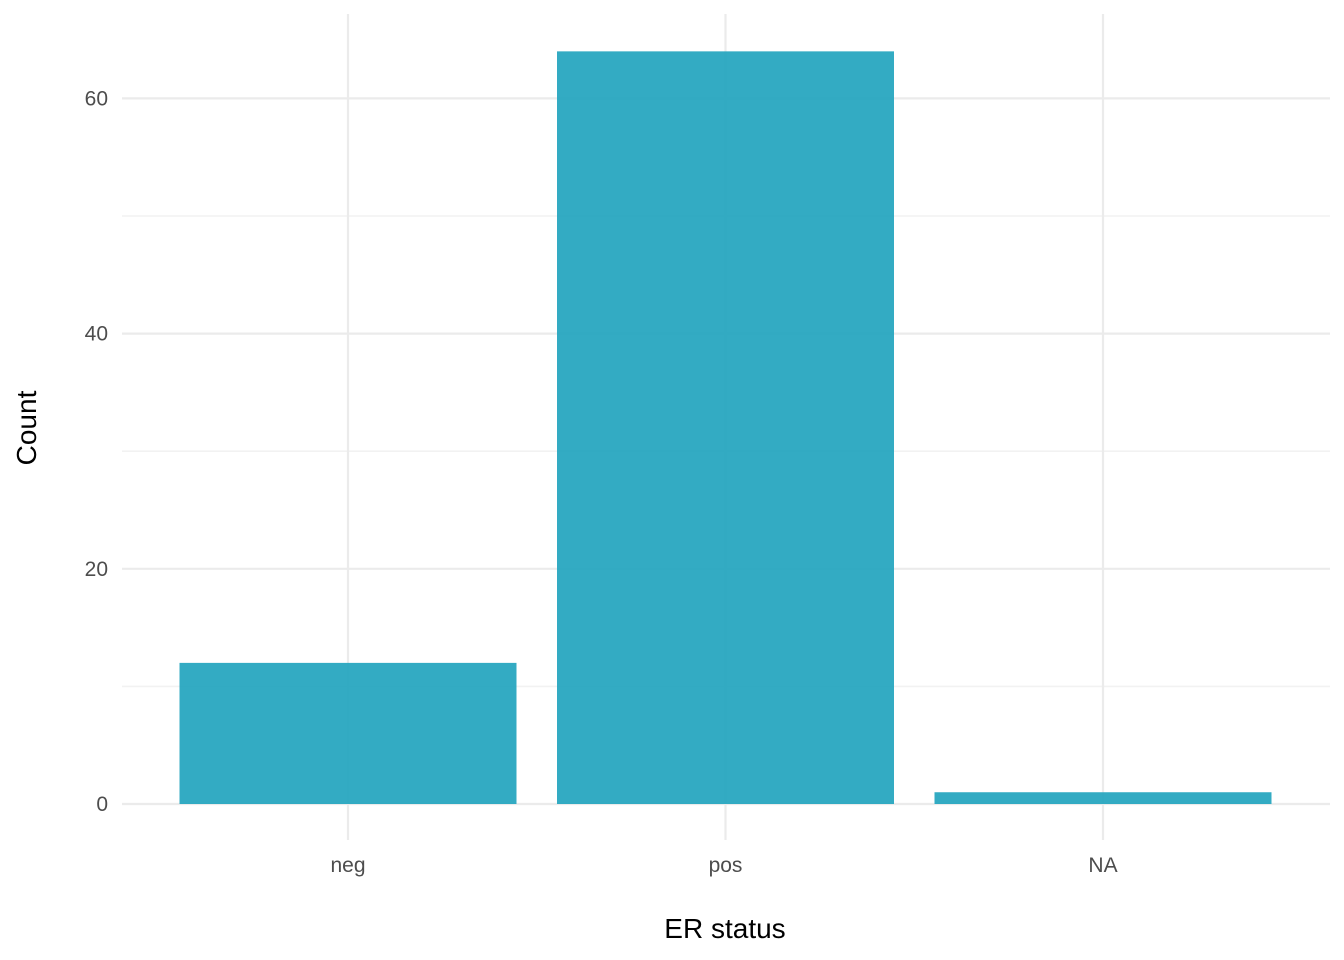 The height and width of the screenshot is (960, 1344). What do you see at coordinates (347, 865) in the screenshot?
I see `x-tick-label: neg` at bounding box center [347, 865].